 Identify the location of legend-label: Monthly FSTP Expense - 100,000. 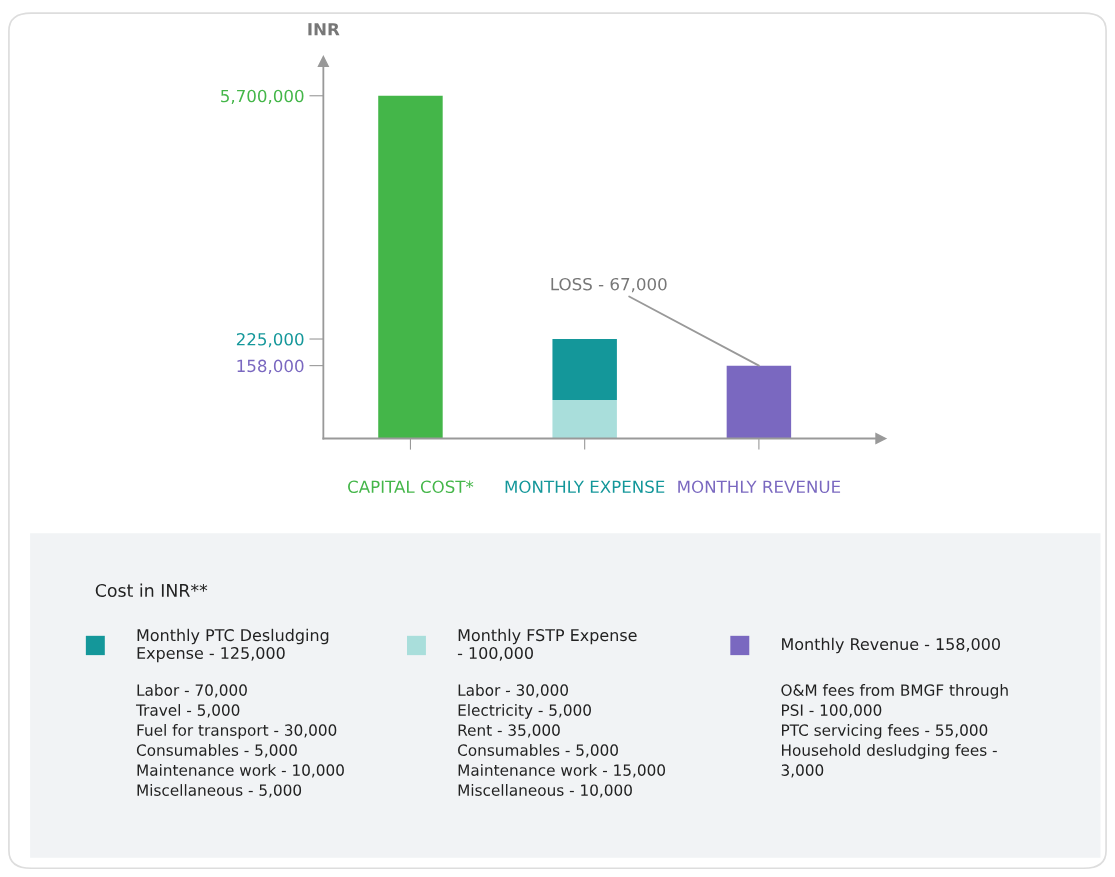
(547, 644).